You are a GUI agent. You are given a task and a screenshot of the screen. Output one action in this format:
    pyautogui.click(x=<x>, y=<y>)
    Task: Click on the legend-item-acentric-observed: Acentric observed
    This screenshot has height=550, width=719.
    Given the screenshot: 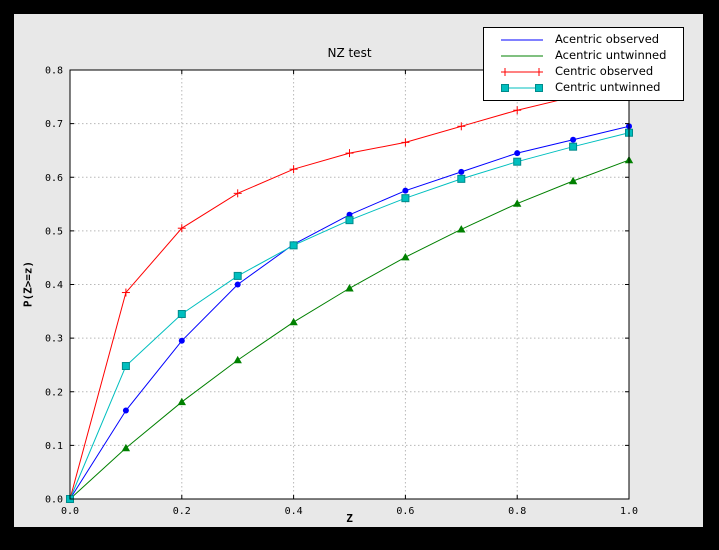 What is the action you would take?
    pyautogui.click(x=591, y=40)
    